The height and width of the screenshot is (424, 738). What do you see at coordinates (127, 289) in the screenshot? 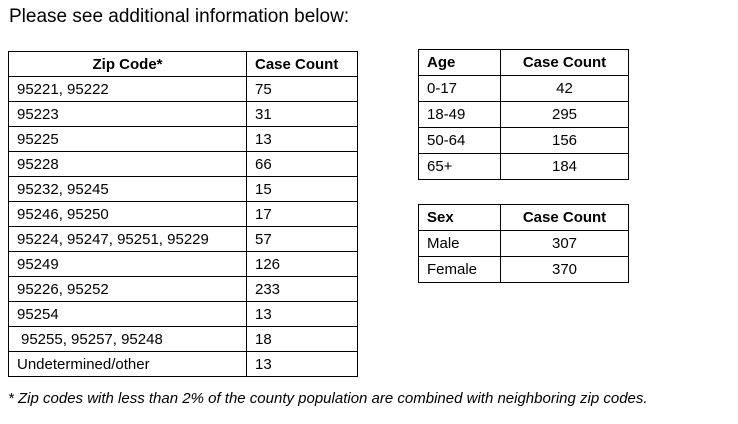
I see `zip-cell: 95226, 95252` at bounding box center [127, 289].